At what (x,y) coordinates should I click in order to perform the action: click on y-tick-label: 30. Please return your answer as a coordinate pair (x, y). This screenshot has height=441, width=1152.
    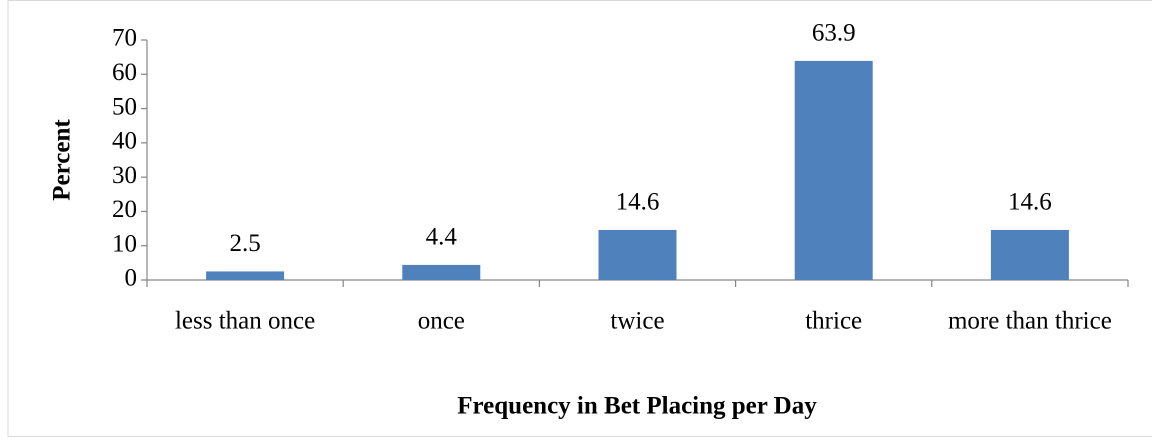
    Looking at the image, I should click on (124, 175).